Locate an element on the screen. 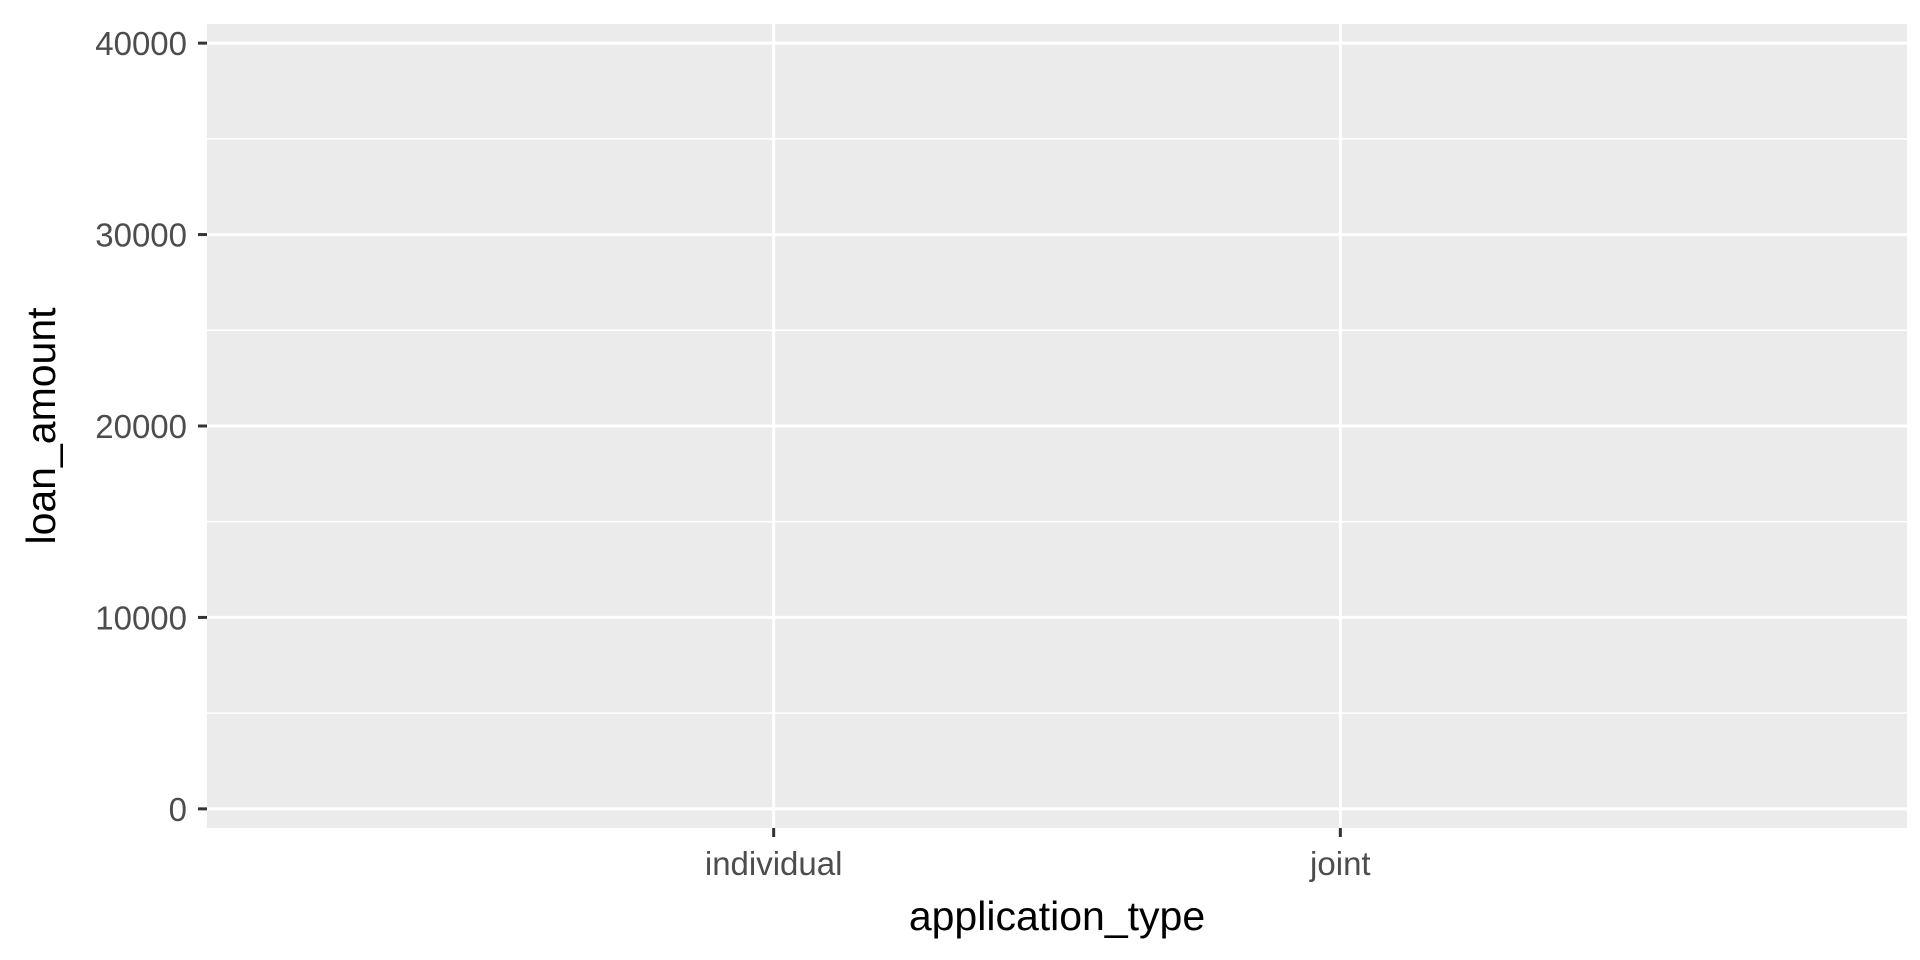 The width and height of the screenshot is (1920, 960). y-tick-label: 20000 is located at coordinates (141, 426).